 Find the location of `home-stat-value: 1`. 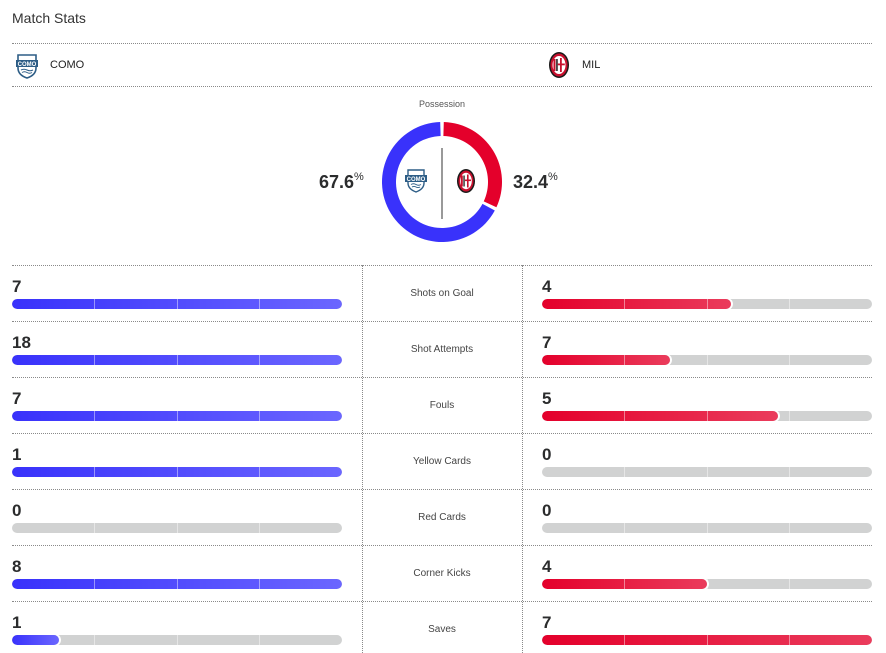

home-stat-value: 1 is located at coordinates (17, 454).